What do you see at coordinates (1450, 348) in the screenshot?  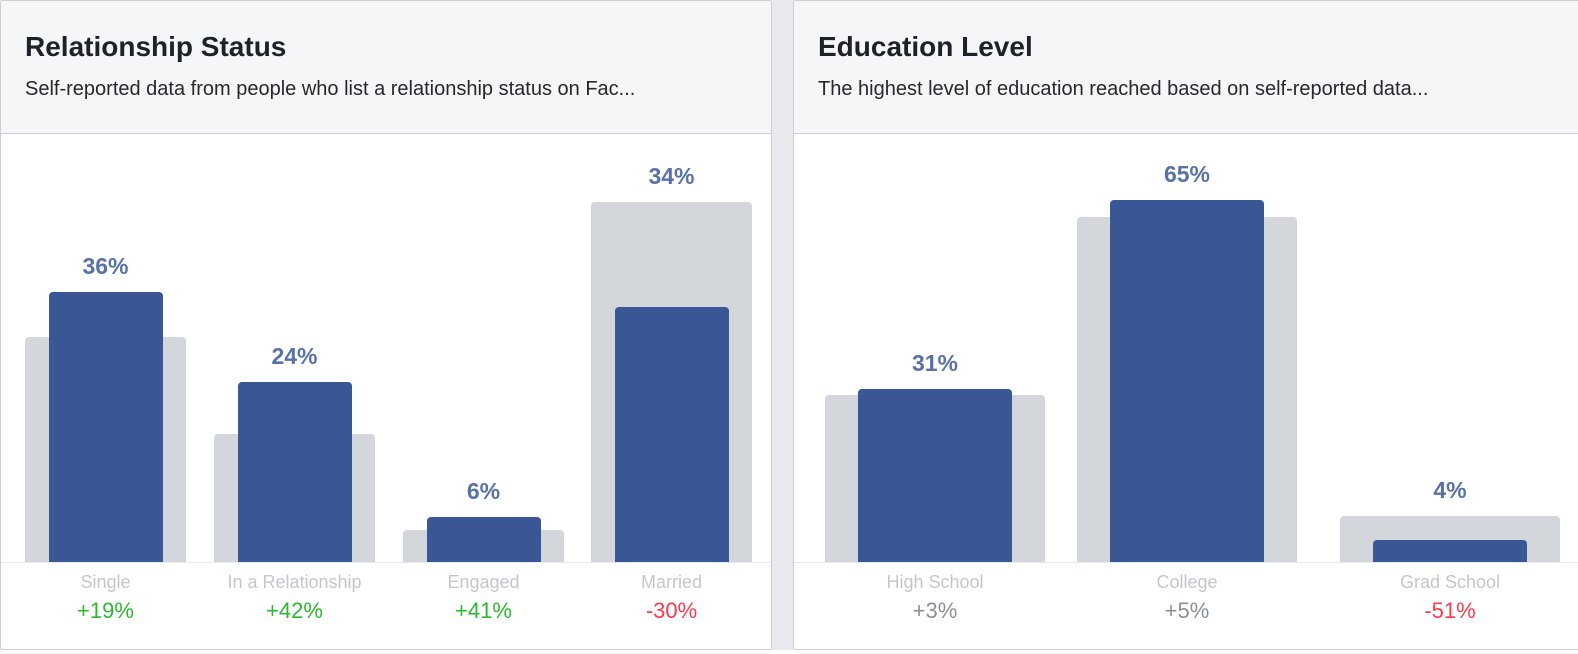 I see `bar-group: 4%` at bounding box center [1450, 348].